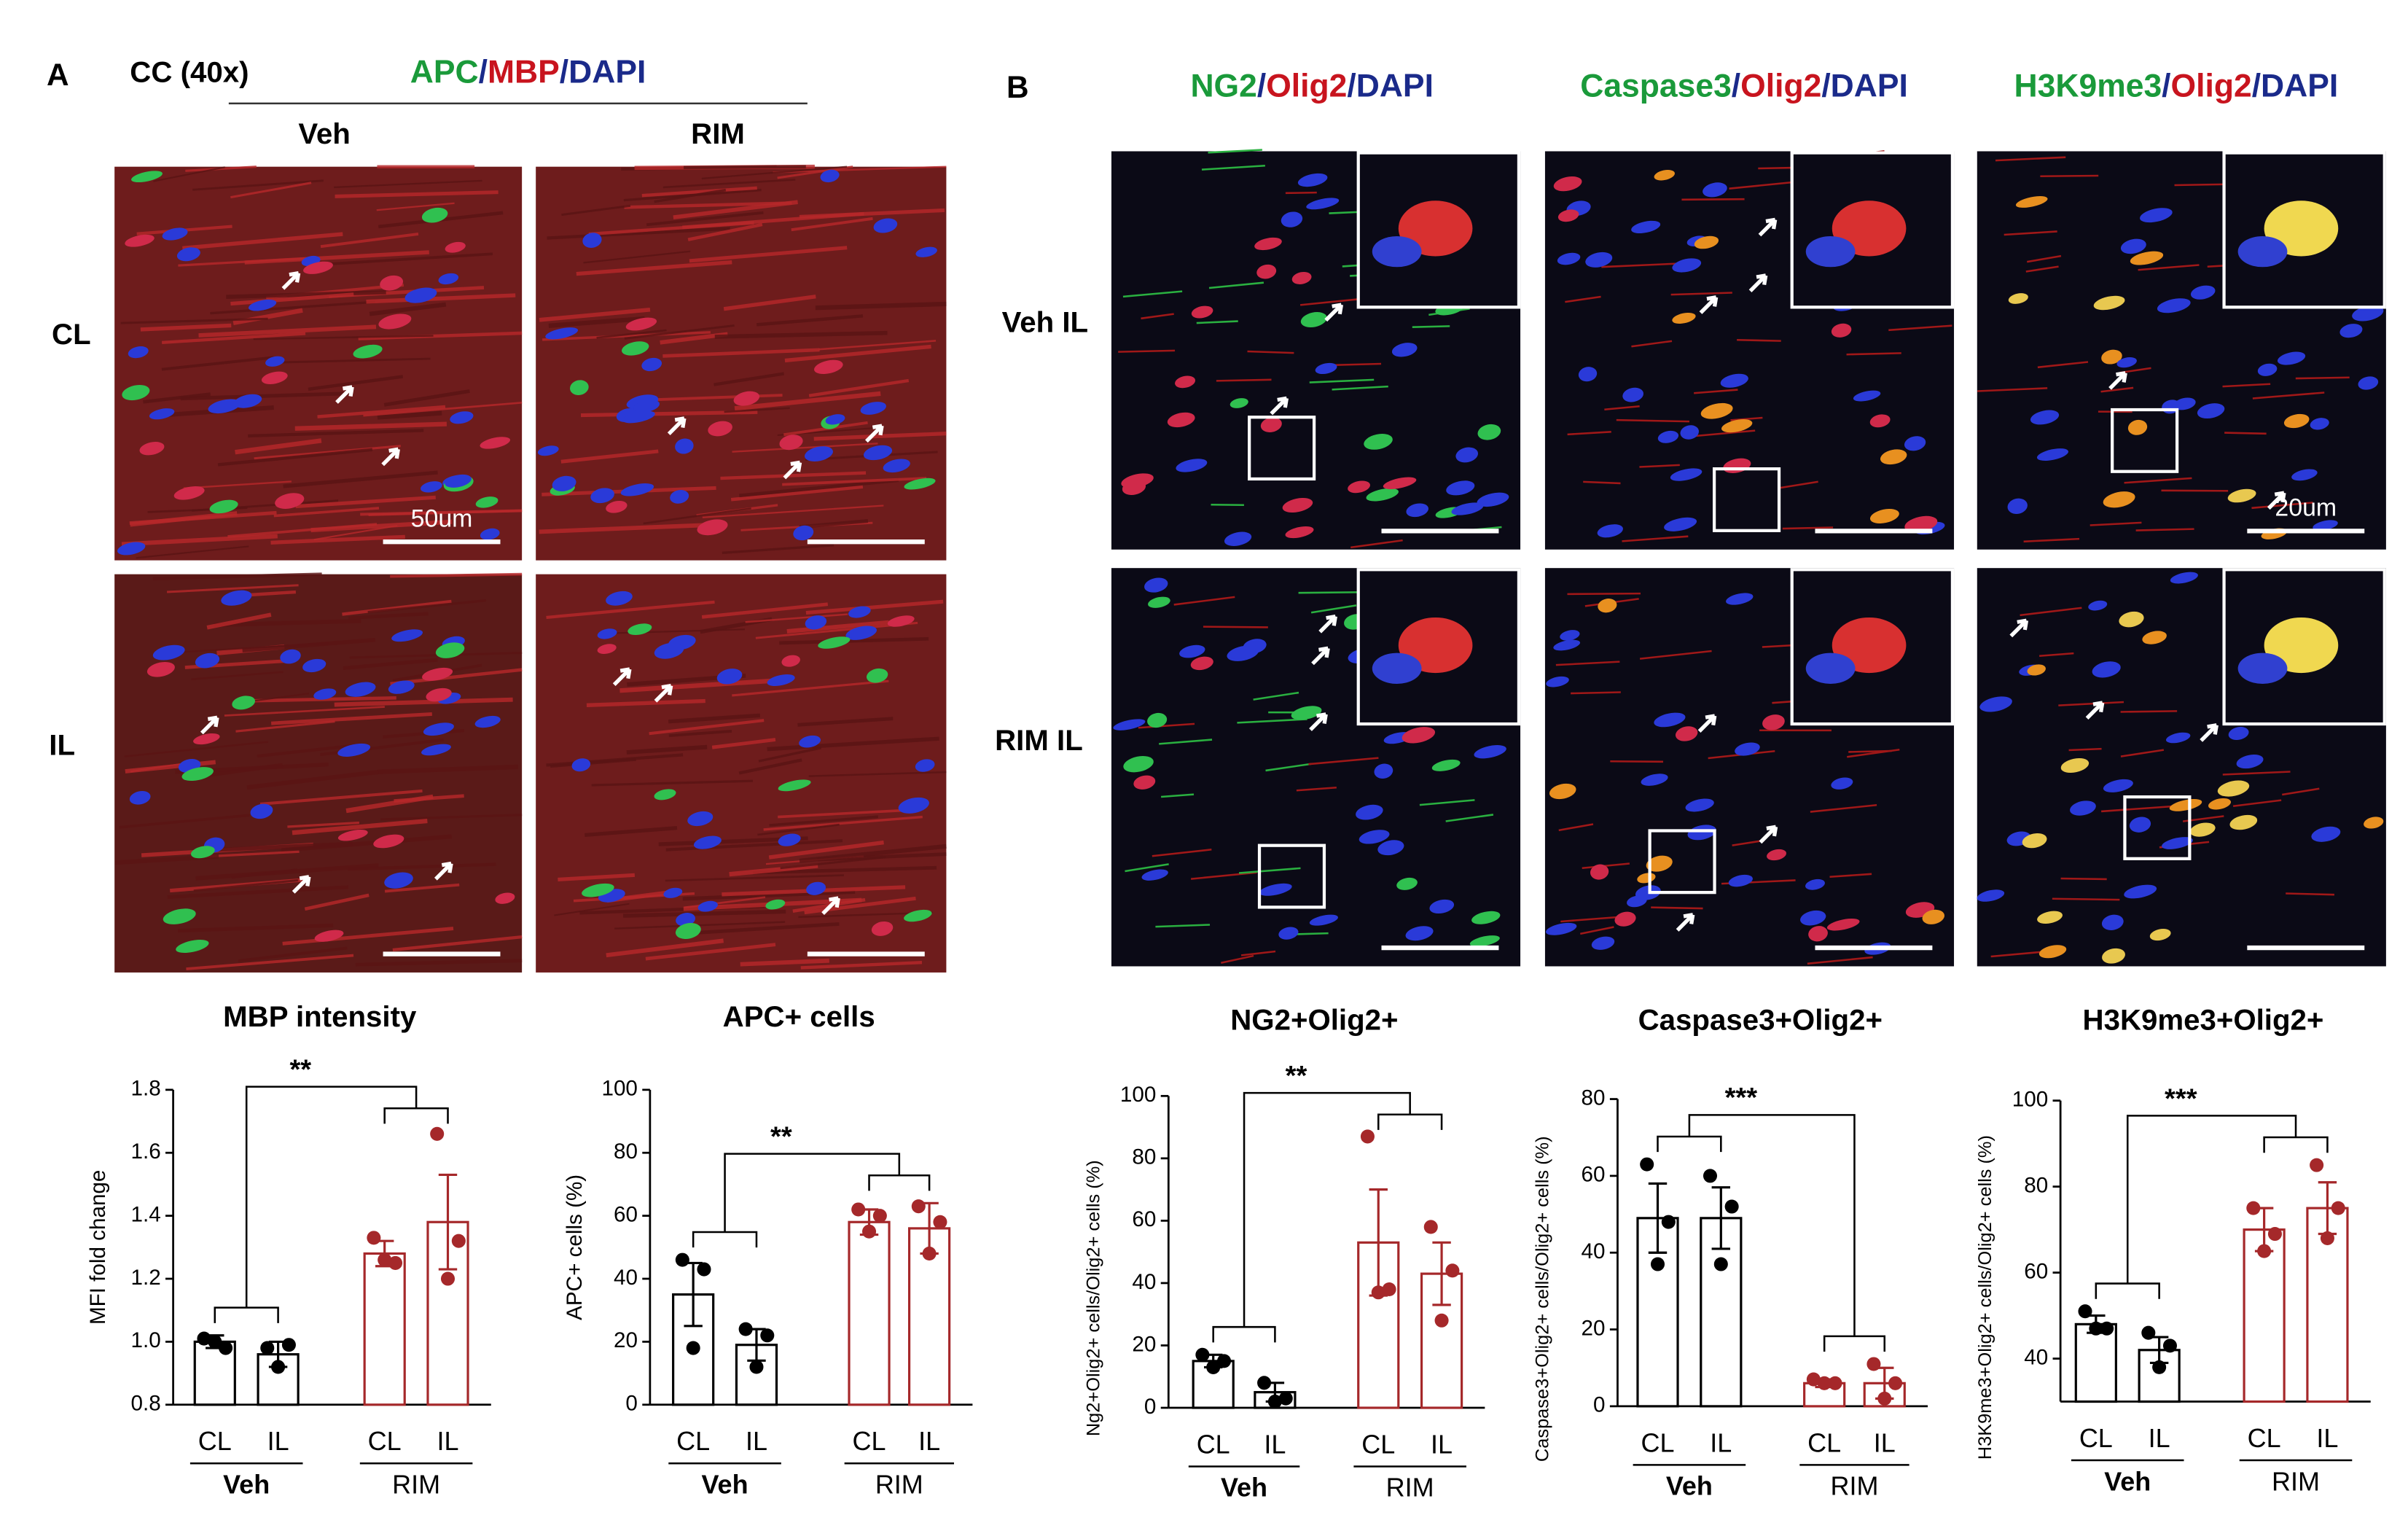 The image size is (2408, 1539). Describe the element at coordinates (1296, 1076) in the screenshot. I see `significance: **` at that location.